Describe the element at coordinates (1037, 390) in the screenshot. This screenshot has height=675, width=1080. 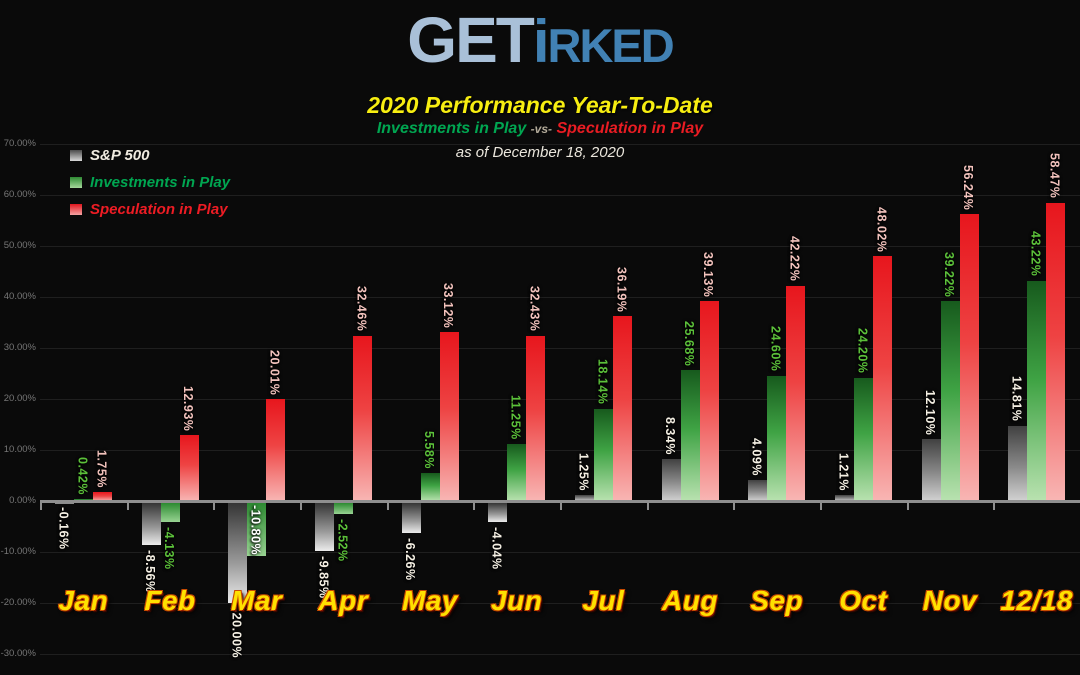
I see `inv-bar-12/18` at that location.